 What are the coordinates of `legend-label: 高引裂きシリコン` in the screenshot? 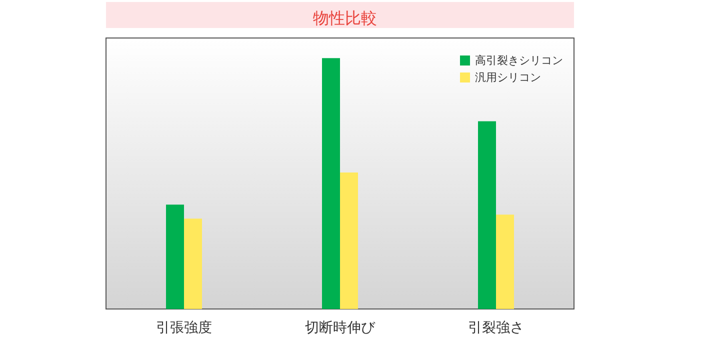 It's located at (519, 60).